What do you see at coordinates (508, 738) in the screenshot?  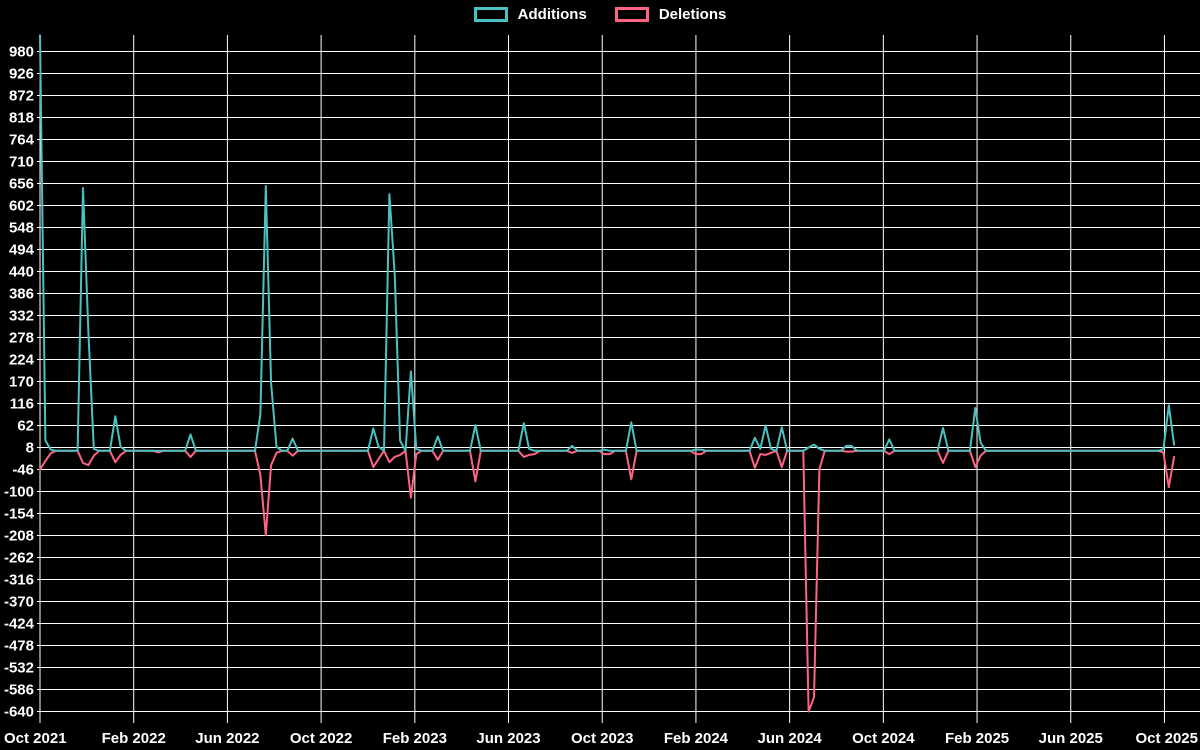 I see `svg-text: Jun 2023` at bounding box center [508, 738].